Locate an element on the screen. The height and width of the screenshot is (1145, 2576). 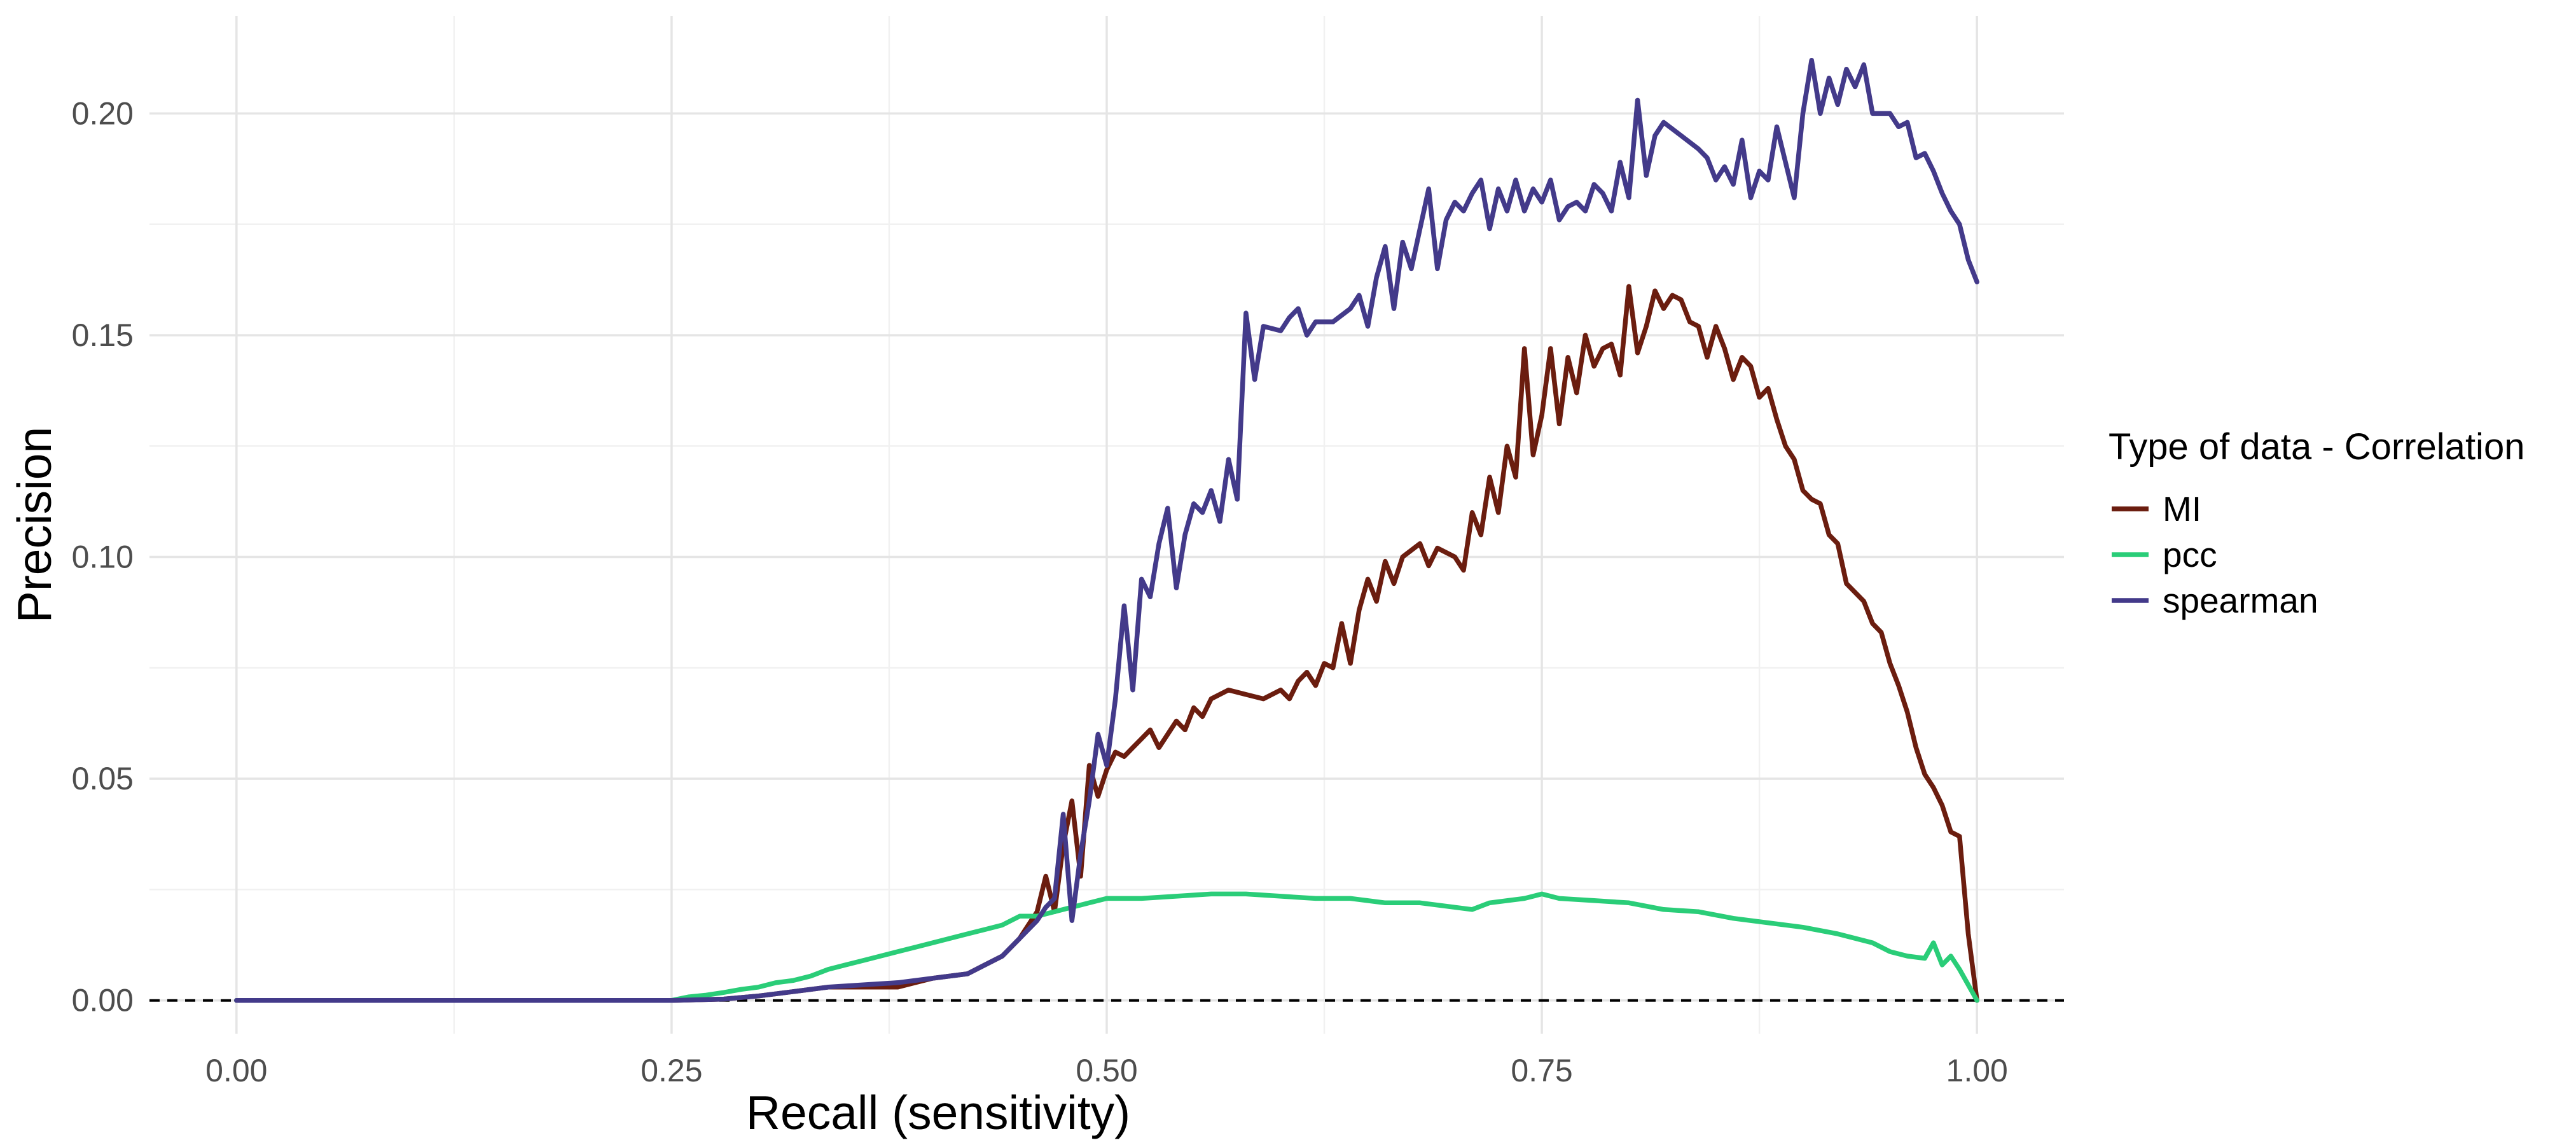
y-tick-label: 0.10 is located at coordinates (103, 557).